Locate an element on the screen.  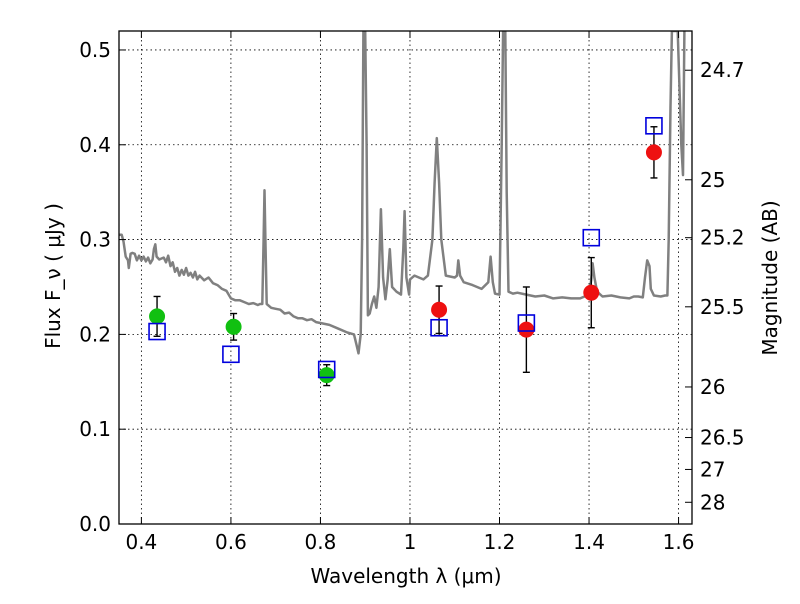
x-tick-label: 0.8 is located at coordinates (321, 542).